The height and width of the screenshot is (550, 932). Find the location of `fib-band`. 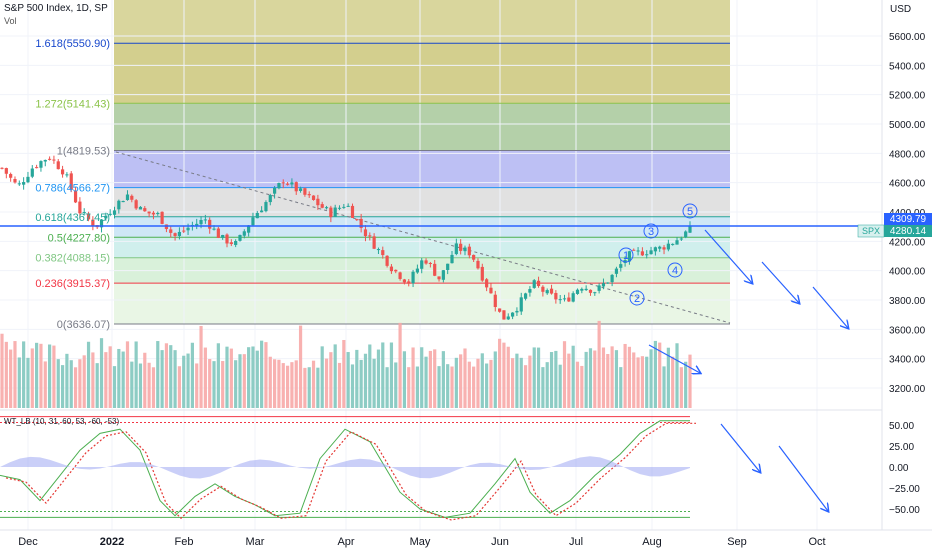

fib-band is located at coordinates (422, 304).